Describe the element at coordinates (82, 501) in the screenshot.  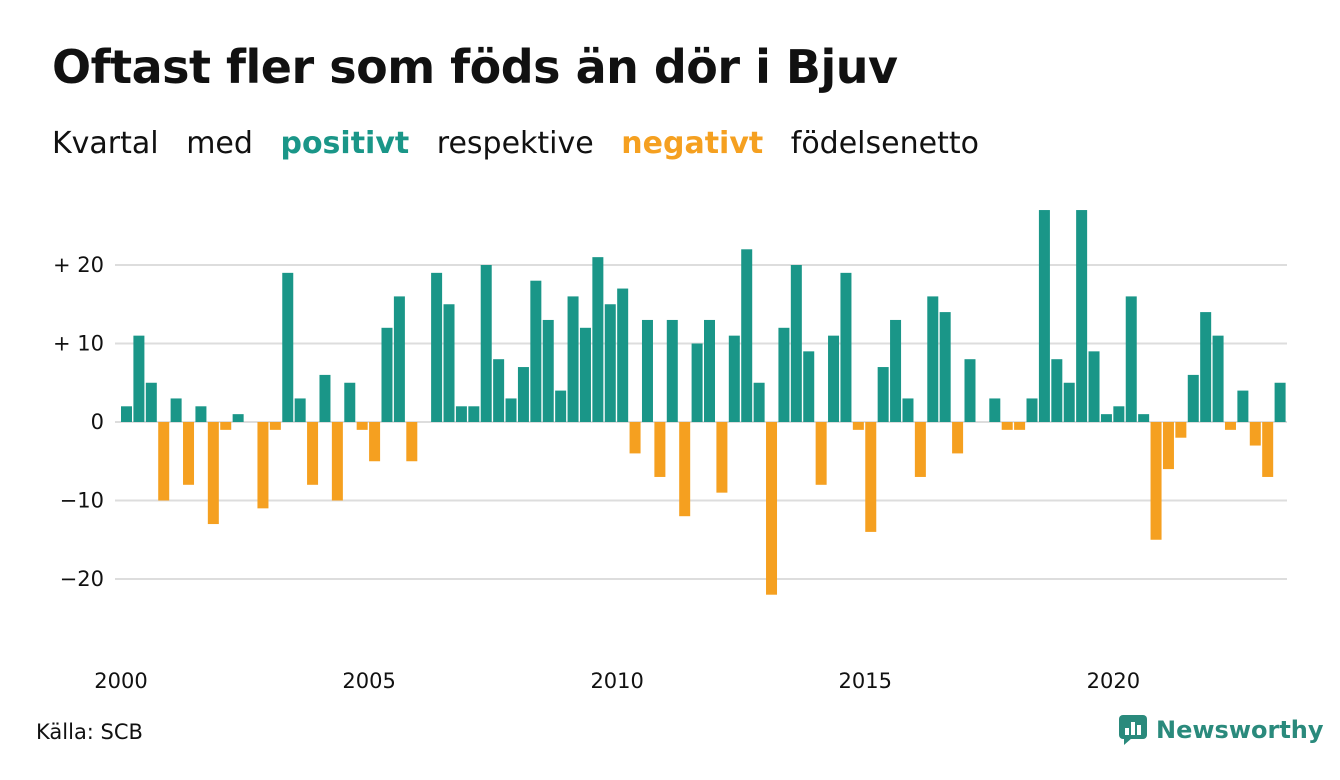
I see `y-tick-label: −10` at that location.